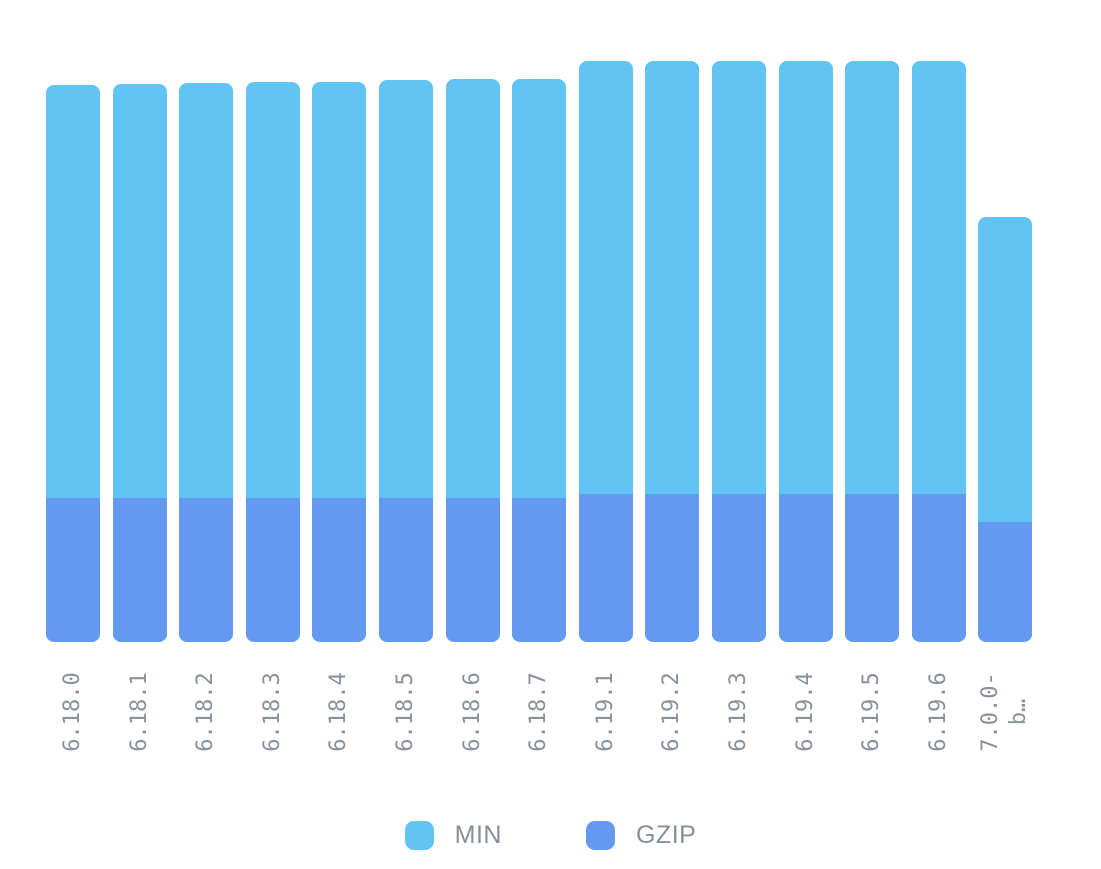 This screenshot has width=1101, height=869. I want to click on x-tick-label-6.18.2: 6.18.2, so click(205, 712).